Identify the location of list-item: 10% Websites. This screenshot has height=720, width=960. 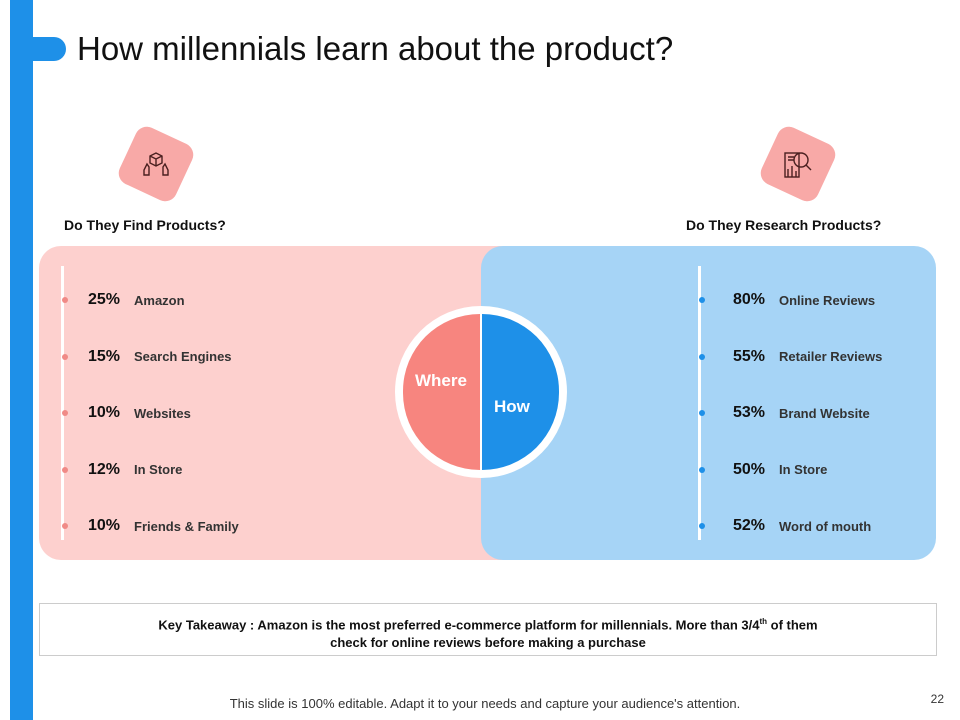
(139, 413).